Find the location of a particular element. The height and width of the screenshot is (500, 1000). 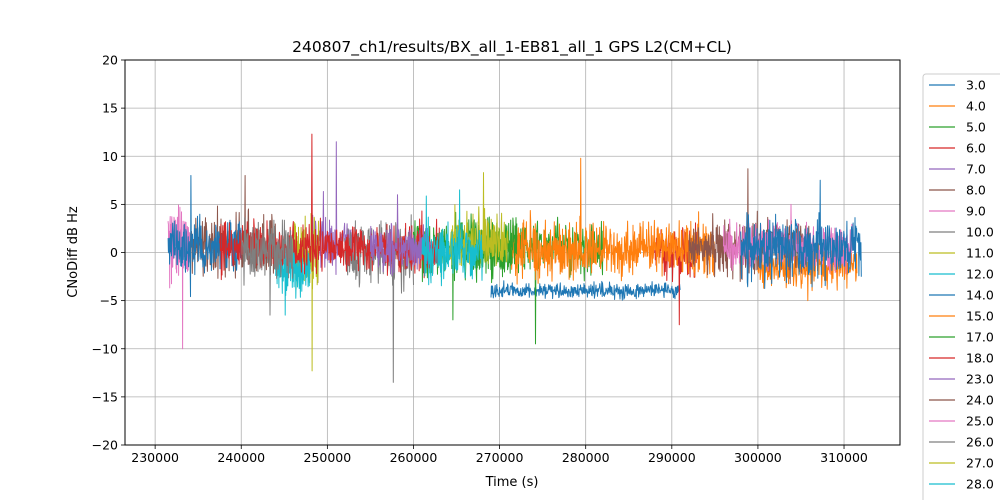

series-line-28.0 is located at coordinates (452, 238).